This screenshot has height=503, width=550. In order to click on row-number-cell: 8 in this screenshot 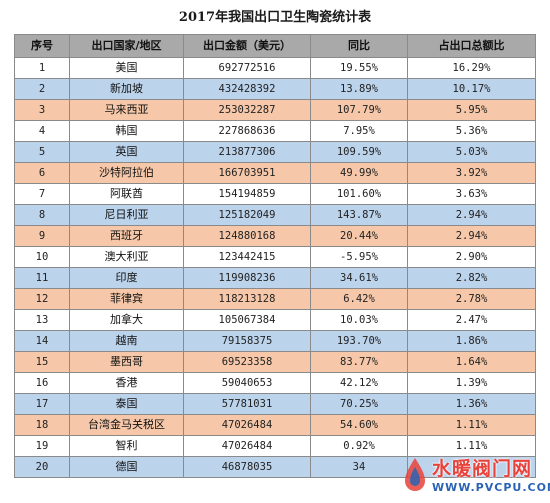, I will do `click(42, 215)`.